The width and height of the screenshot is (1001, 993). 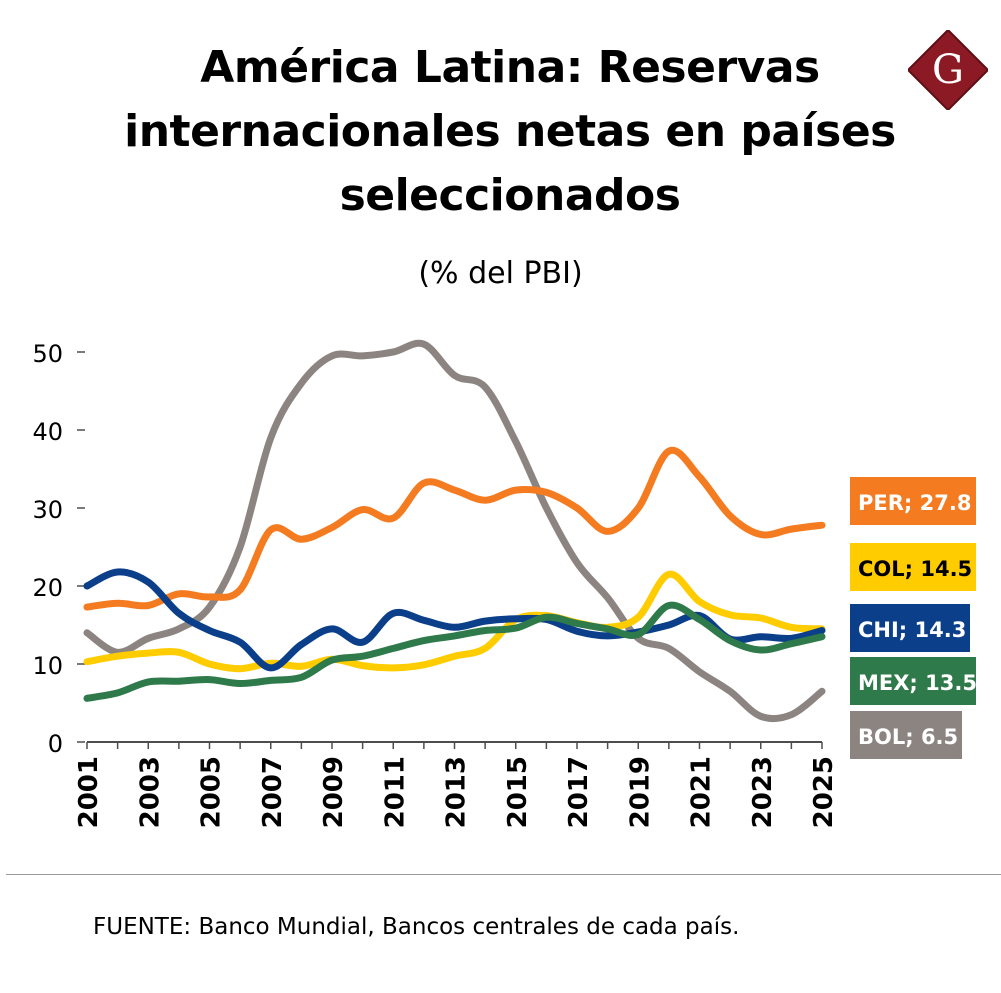 I want to click on footer-divider, so click(x=503, y=874).